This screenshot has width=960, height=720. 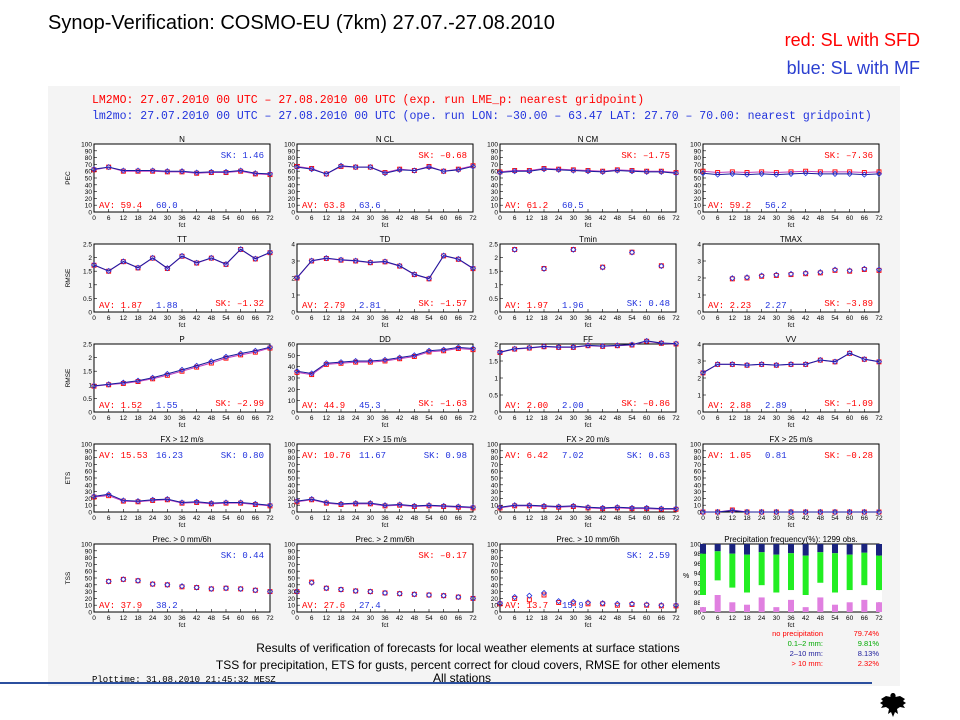 I want to click on bar-0-2mm, so click(x=761, y=569).